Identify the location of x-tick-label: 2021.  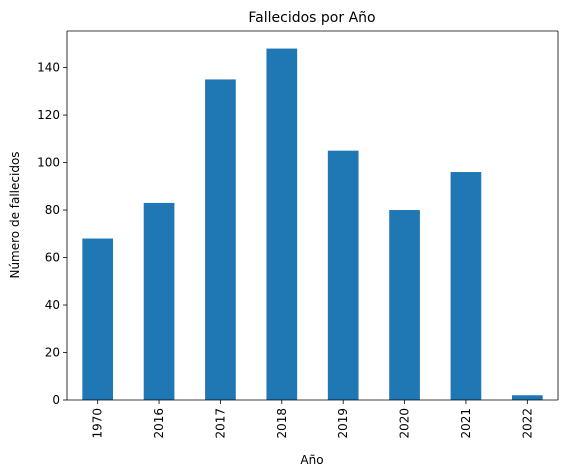
(466, 423).